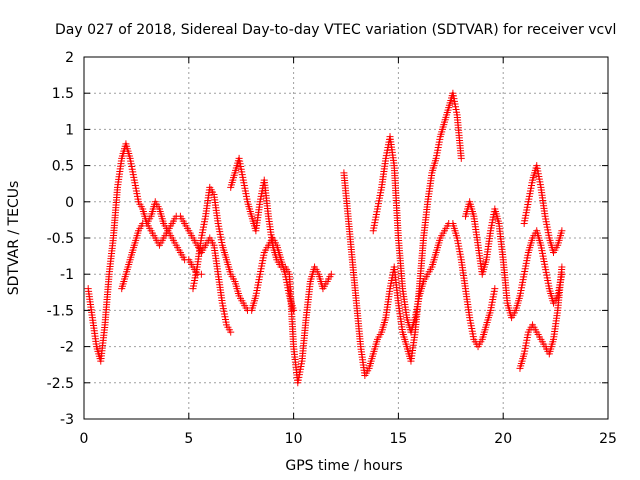 This screenshot has height=480, width=640. I want to click on y-tick-label: 1.5, so click(63, 94).